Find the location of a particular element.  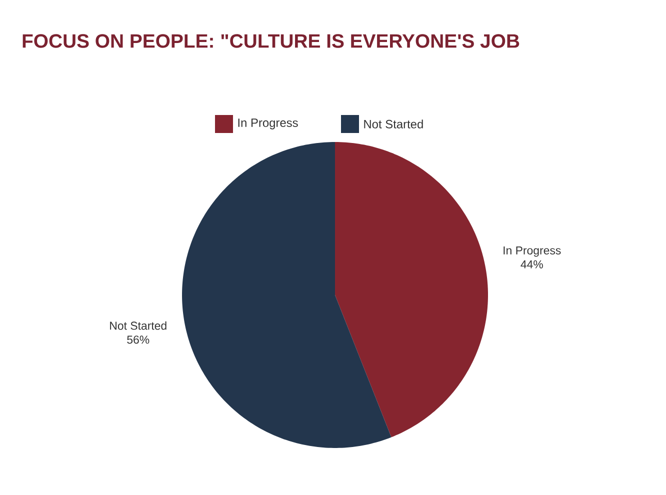

chart-title: FOCUS ON PEOPLE: "CULTURE IS EVERYONE'S JOB is located at coordinates (271, 41).